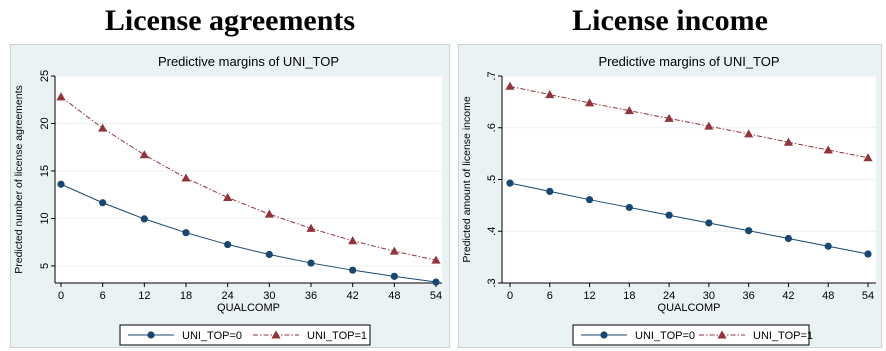 Image resolution: width=886 pixels, height=351 pixels. I want to click on y-tick-label: 20, so click(45, 123).